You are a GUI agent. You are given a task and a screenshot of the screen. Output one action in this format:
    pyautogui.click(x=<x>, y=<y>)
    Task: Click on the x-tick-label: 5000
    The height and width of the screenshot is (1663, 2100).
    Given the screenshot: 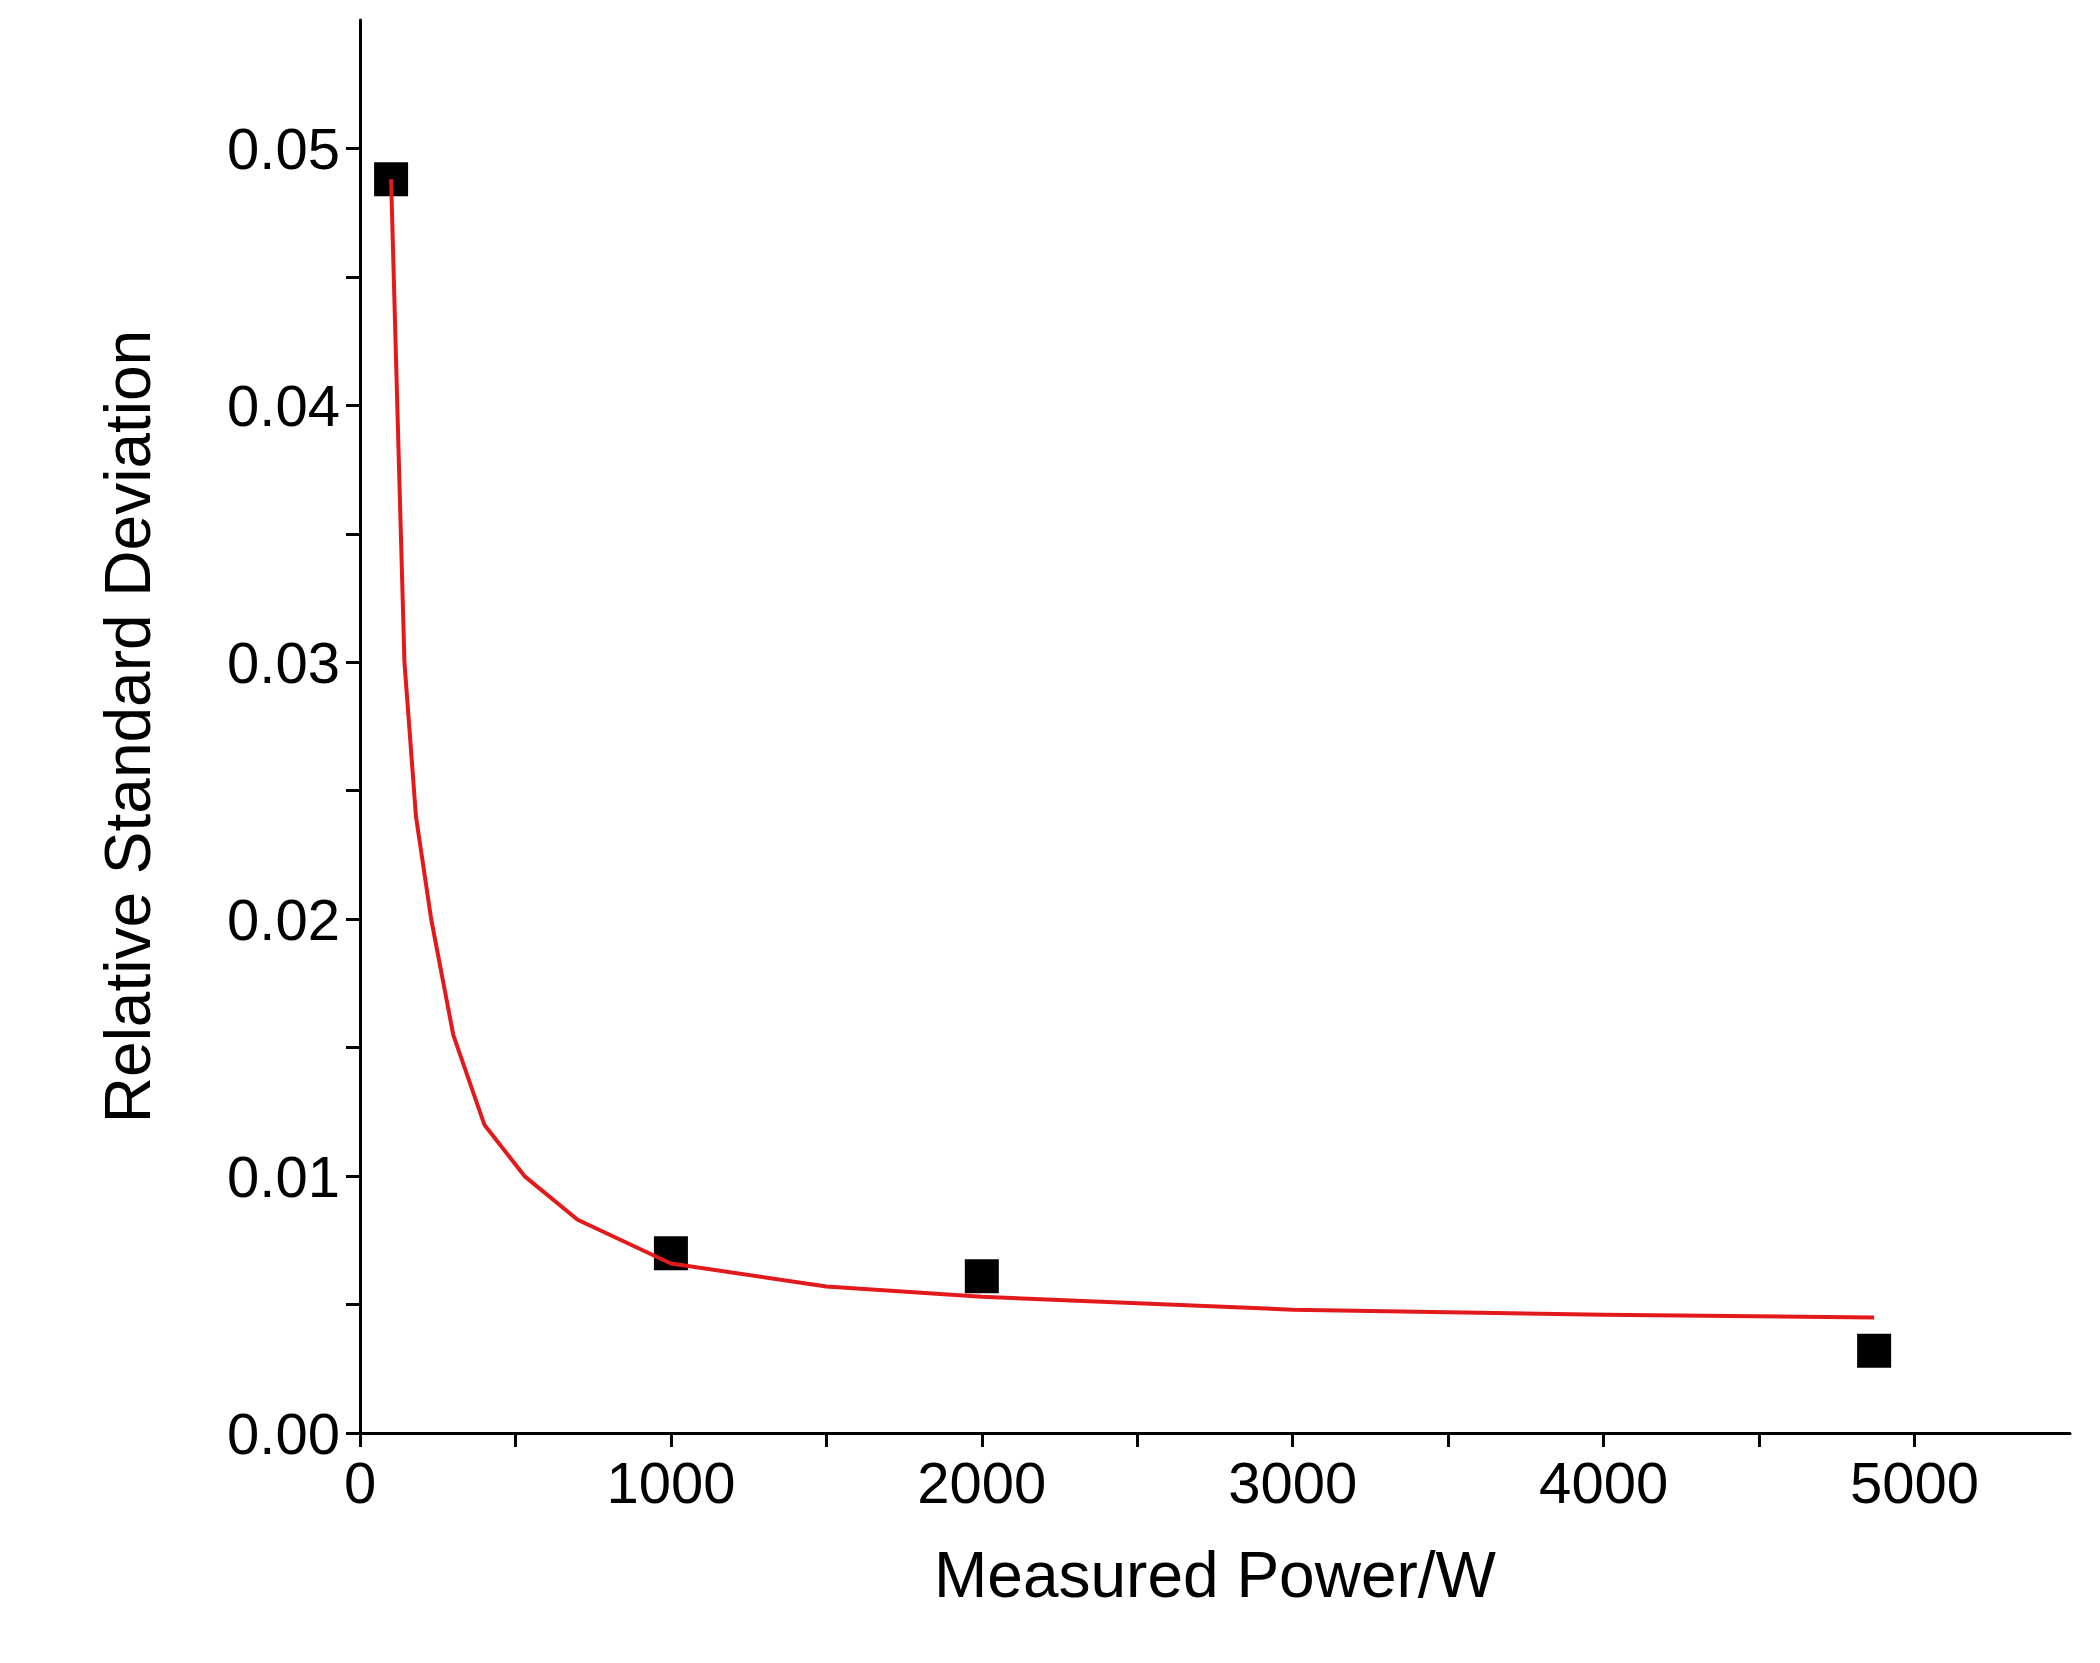 What is the action you would take?
    pyautogui.click(x=1915, y=1482)
    